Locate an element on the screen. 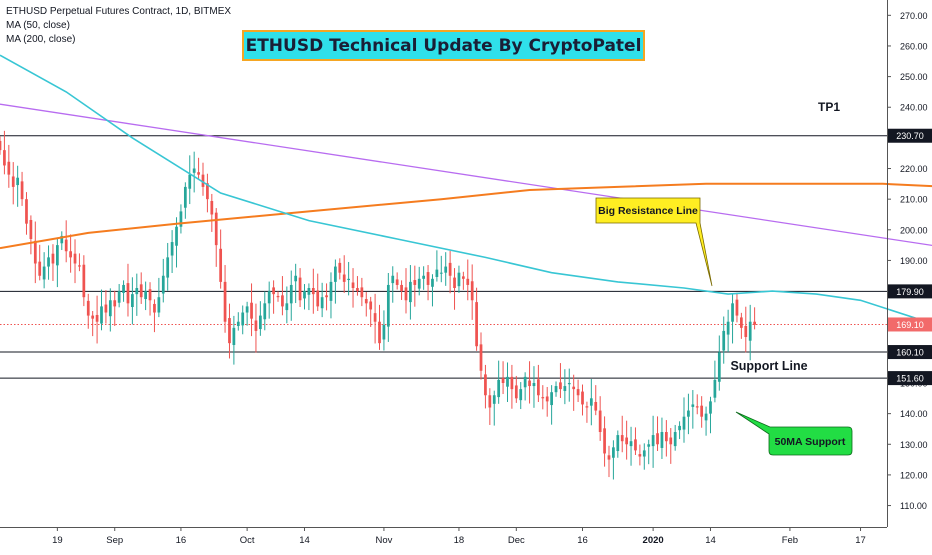  y-tick-label: 260.00 is located at coordinates (914, 46).